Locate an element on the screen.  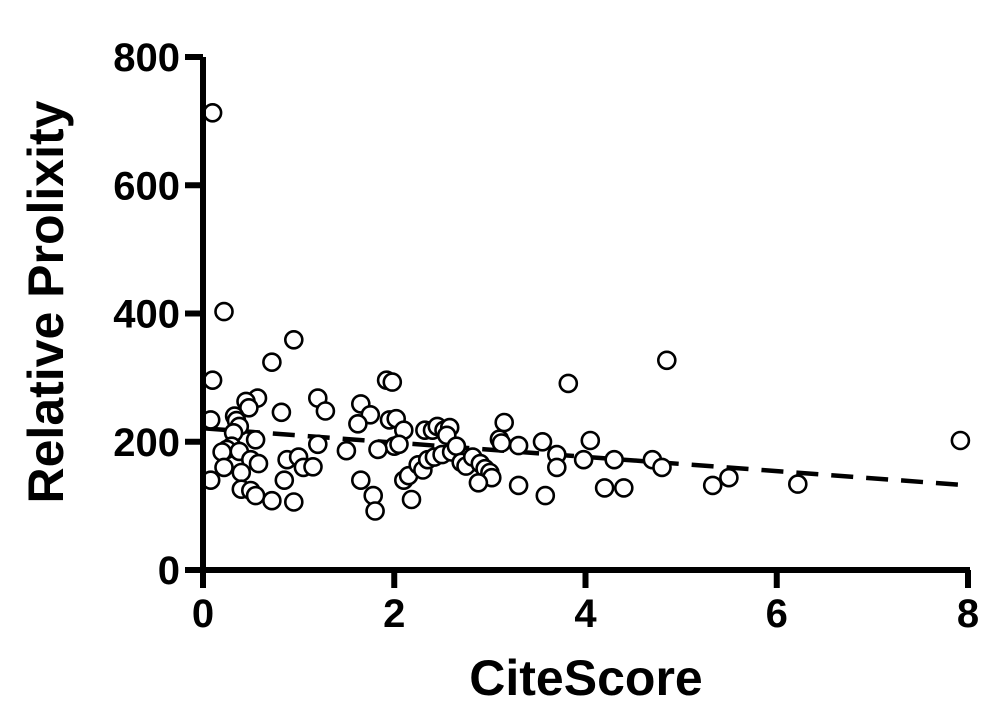
x-tick-label: 0 is located at coordinates (203, 614).